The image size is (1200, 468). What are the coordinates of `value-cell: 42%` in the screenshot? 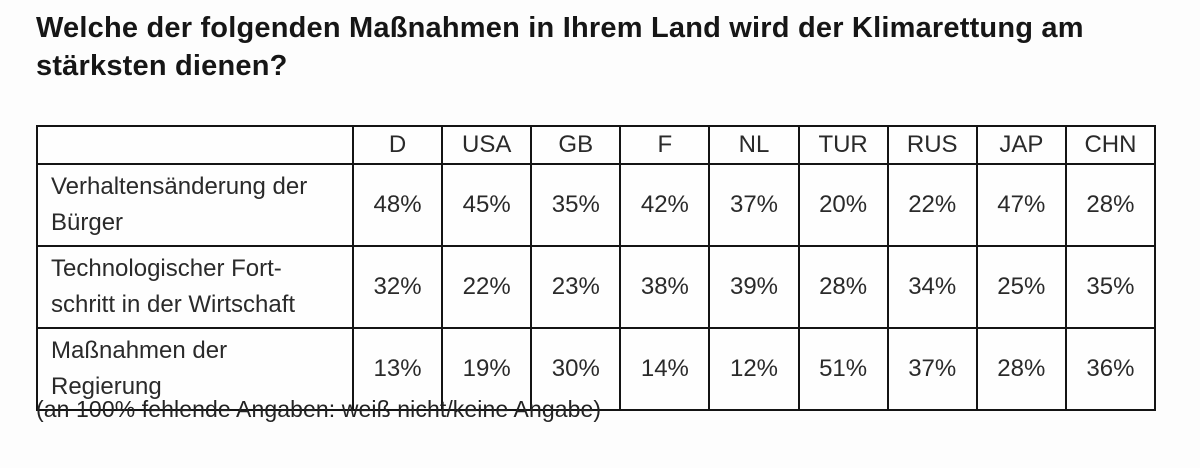 It's located at (665, 205).